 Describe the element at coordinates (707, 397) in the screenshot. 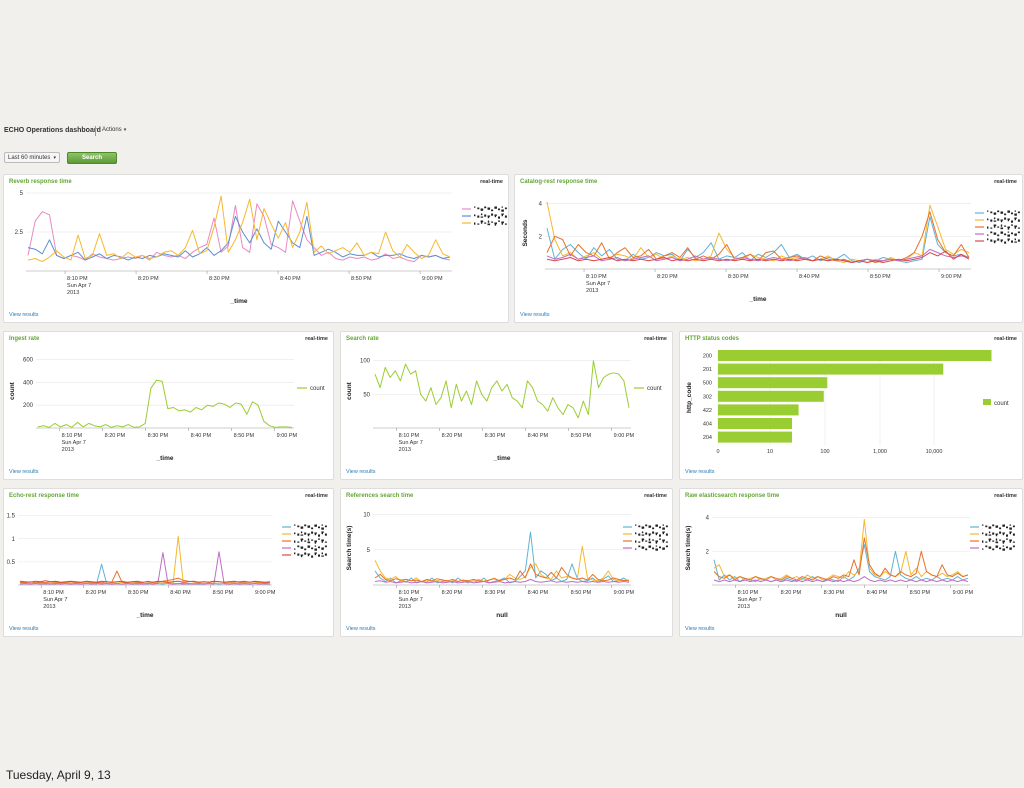

I see `y-tick-label: 302` at that location.